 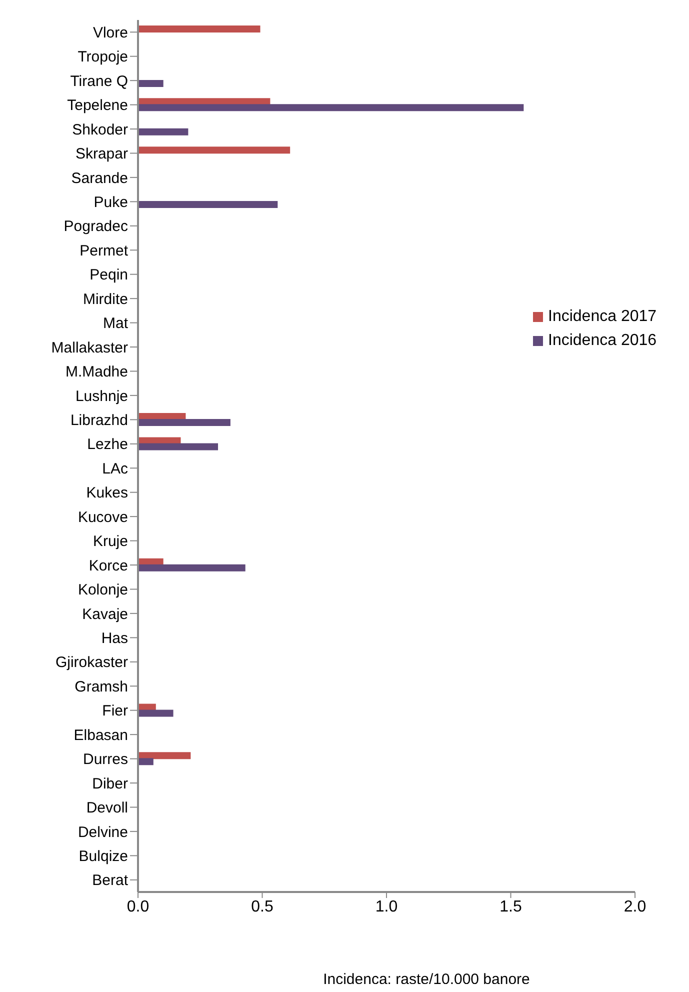 I want to click on y-tick-label: Elbasan, so click(x=101, y=735).